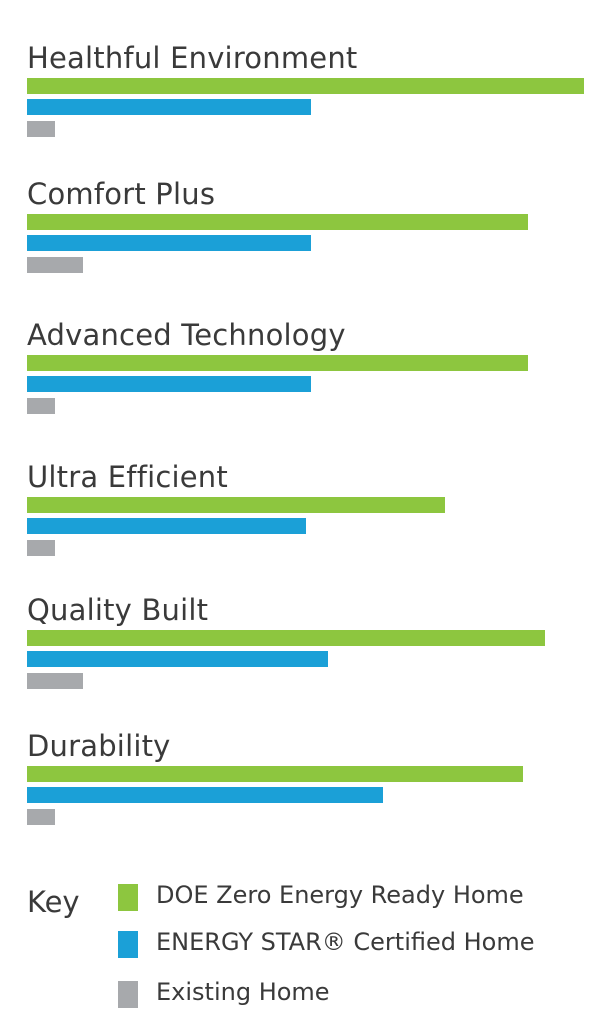 The width and height of the screenshot is (600, 1031). I want to click on bar-existing-home-ultra-efficient, so click(41, 548).